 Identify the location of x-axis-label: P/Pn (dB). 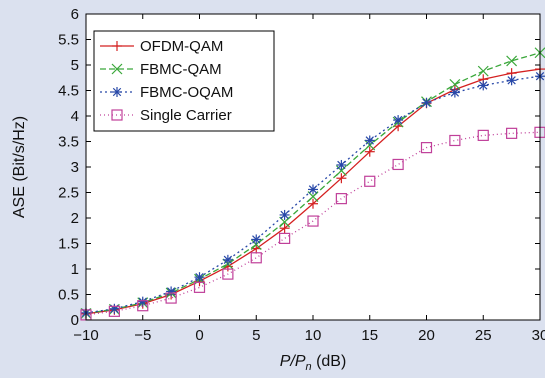
(313, 363).